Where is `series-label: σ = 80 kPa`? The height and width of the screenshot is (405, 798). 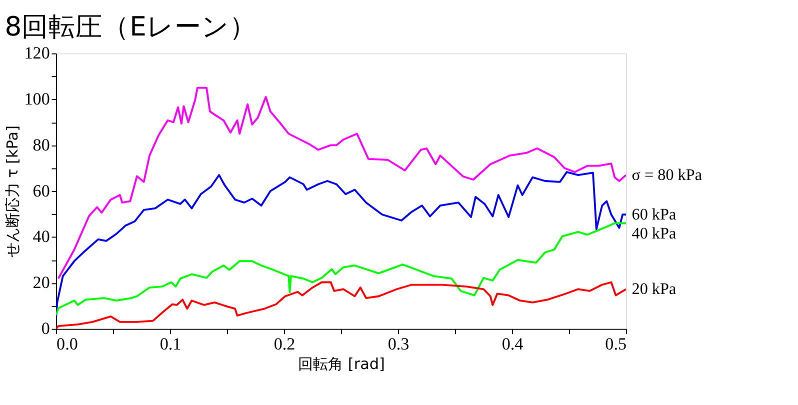 series-label: σ = 80 kPa is located at coordinates (667, 175).